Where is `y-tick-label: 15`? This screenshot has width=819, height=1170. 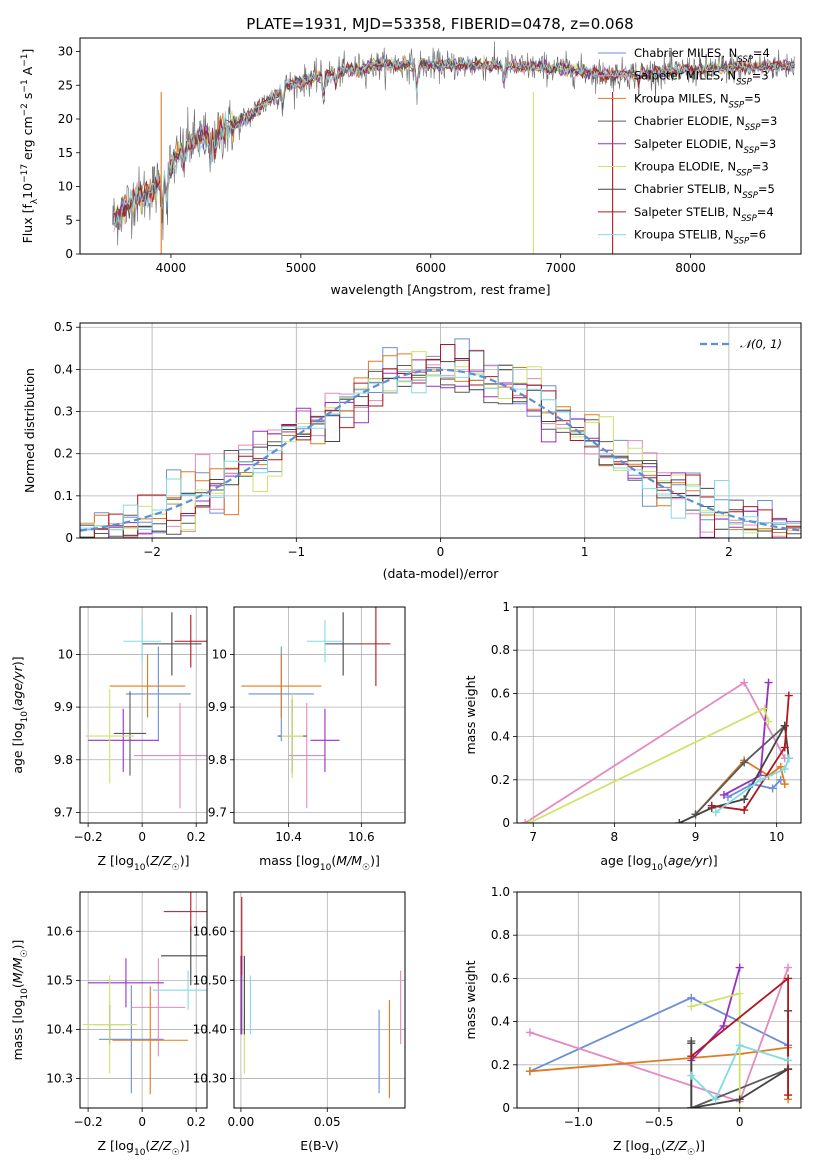 y-tick-label: 15 is located at coordinates (65, 153).